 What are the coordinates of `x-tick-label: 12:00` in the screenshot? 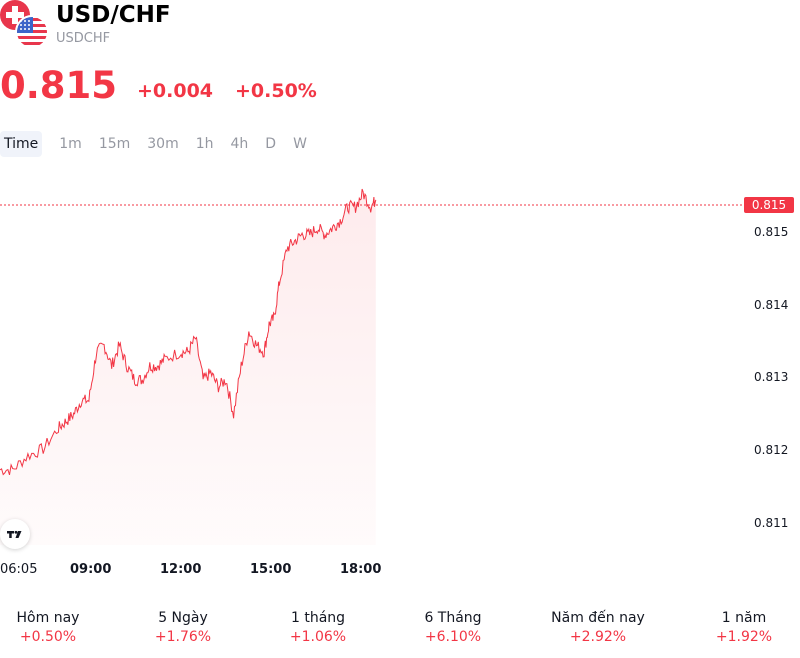 It's located at (181, 569).